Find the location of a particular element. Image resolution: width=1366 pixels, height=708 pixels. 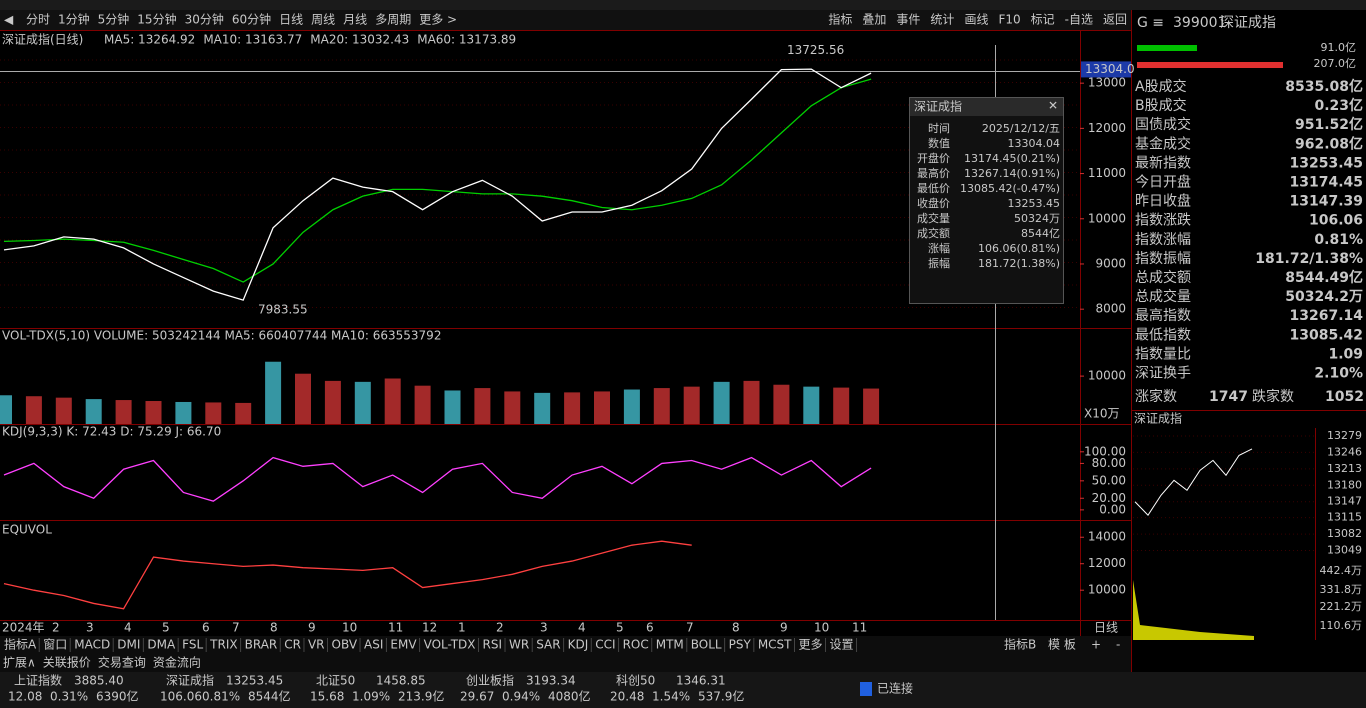

logo: G ≡ is located at coordinates (1150, 23).